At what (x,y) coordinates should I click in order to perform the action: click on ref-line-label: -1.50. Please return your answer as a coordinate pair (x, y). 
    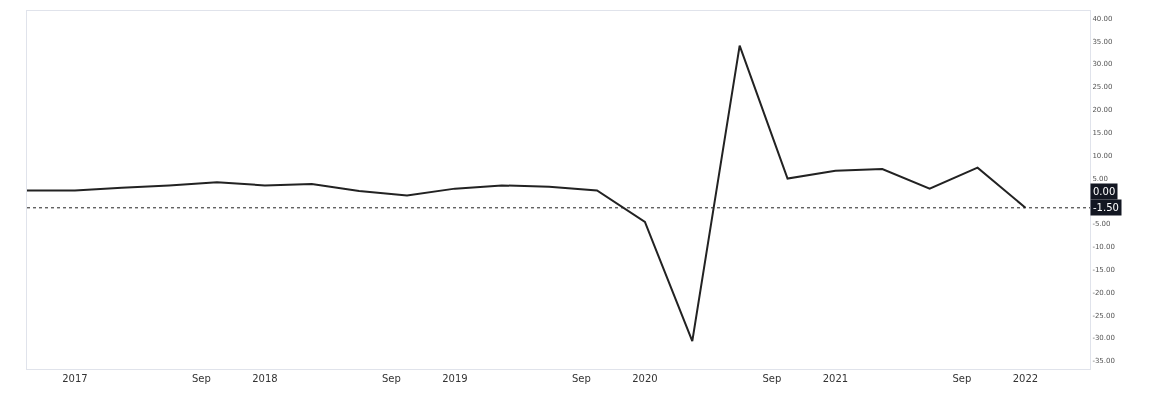
    Looking at the image, I should click on (1106, 207).